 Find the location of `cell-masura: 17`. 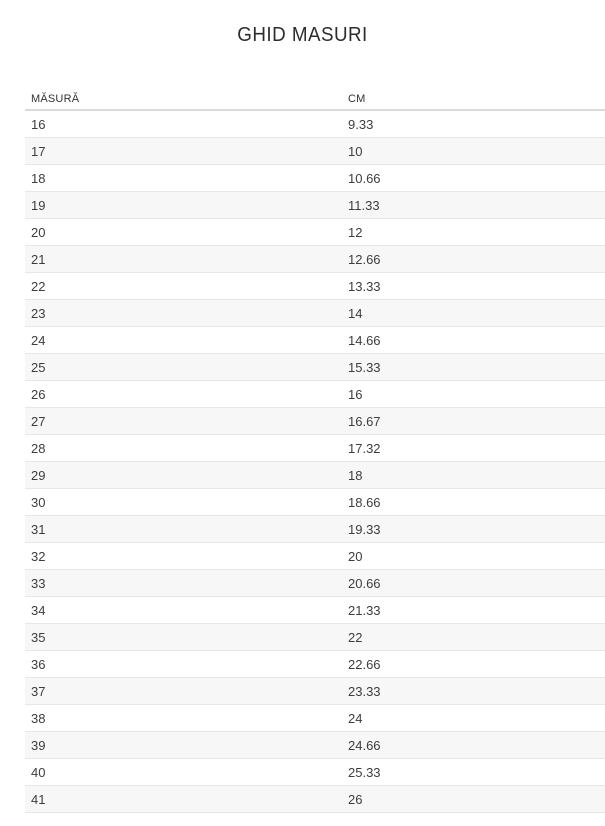

cell-masura: 17 is located at coordinates (38, 151).